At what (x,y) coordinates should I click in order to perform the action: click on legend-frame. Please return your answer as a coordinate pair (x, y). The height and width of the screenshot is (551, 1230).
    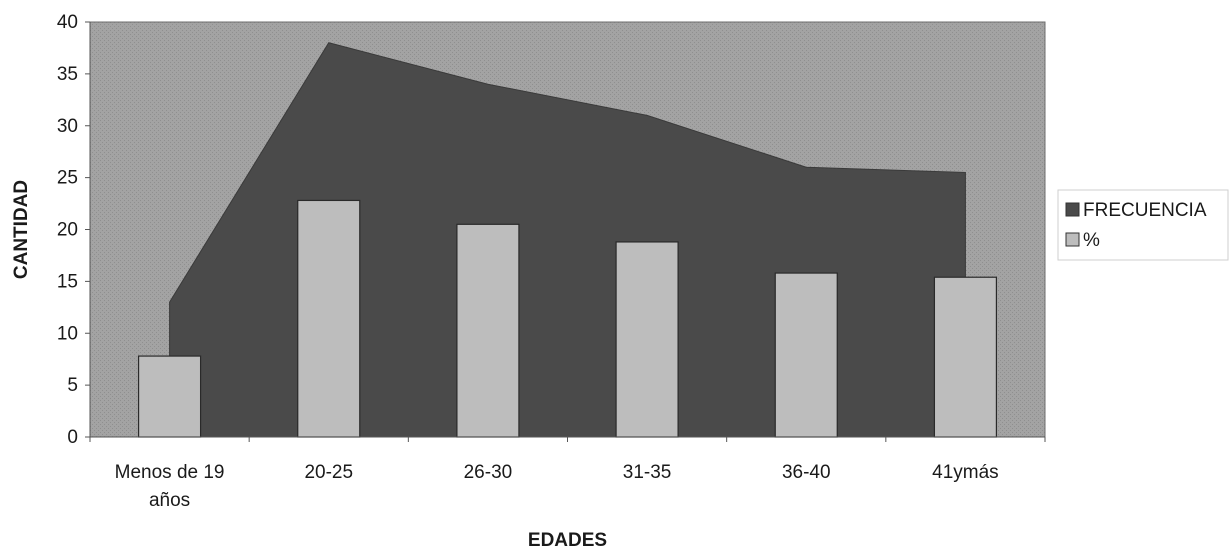
    Looking at the image, I should click on (1143, 225).